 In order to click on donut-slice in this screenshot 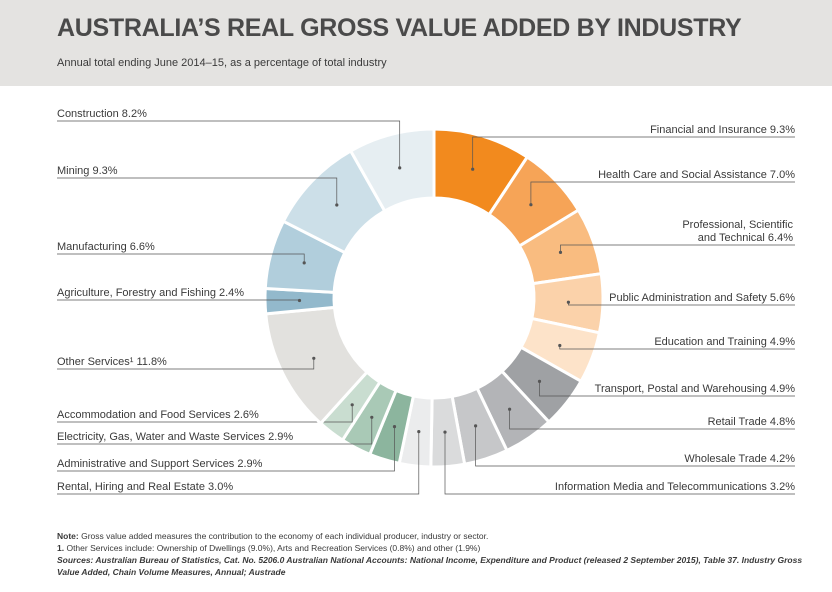, I will do `click(392, 170)`.